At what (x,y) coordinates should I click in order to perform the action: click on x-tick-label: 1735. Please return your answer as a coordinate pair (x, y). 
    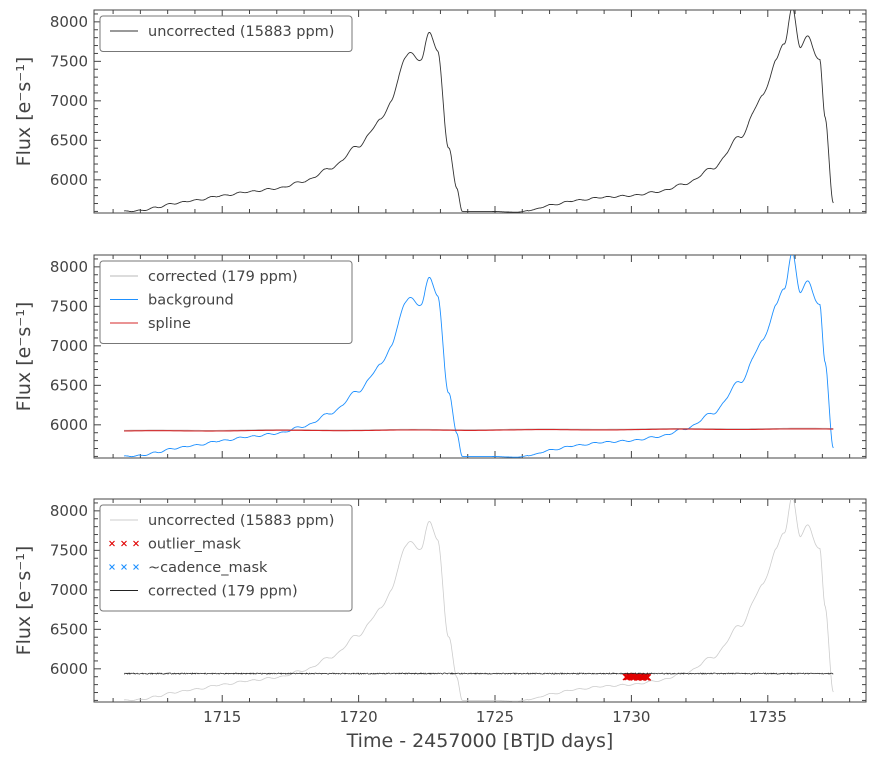
    Looking at the image, I should click on (768, 717).